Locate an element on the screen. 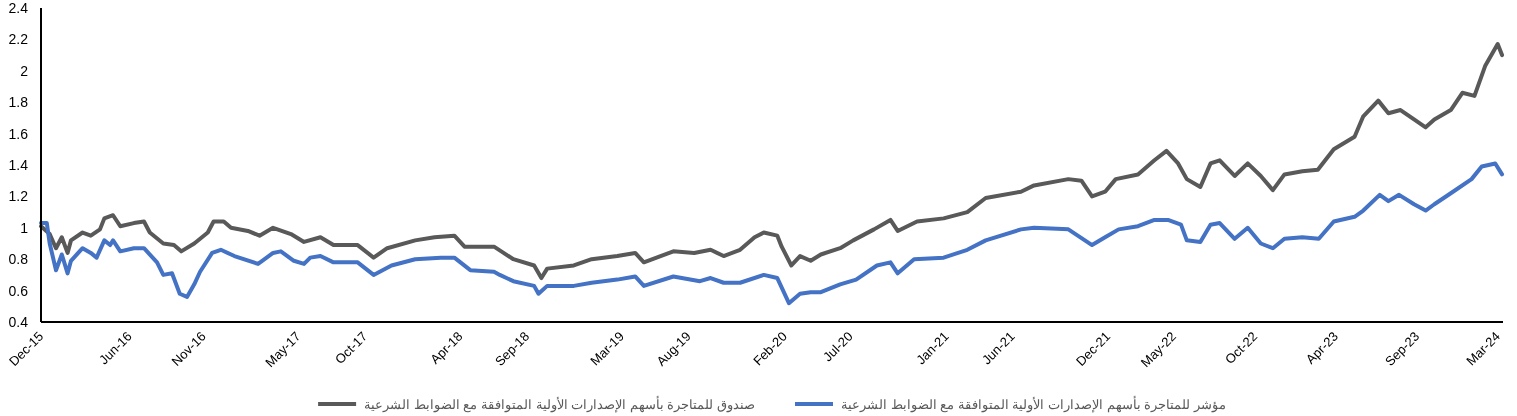 This screenshot has height=416, width=1517. y-tick-label: 1.6 is located at coordinates (18, 133).